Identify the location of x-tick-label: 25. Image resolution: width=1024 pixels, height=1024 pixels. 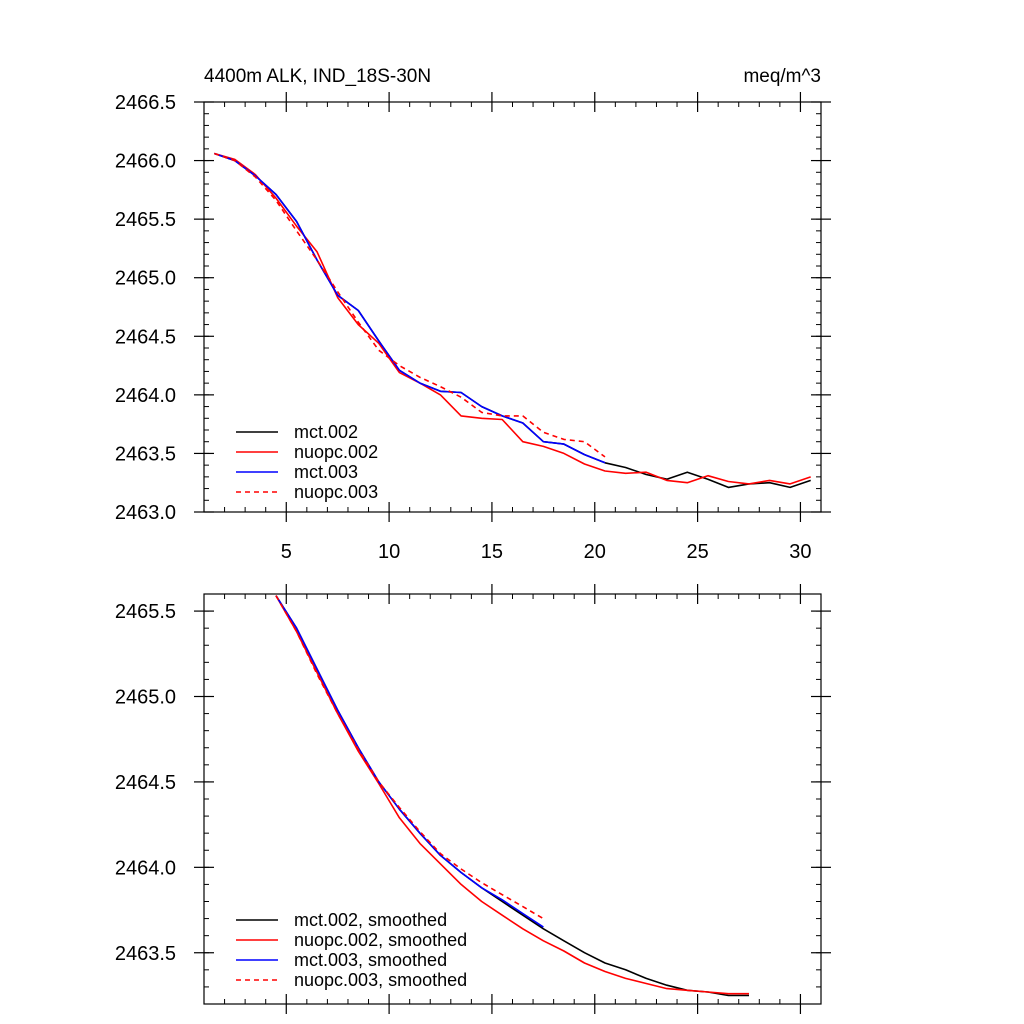
(697, 552).